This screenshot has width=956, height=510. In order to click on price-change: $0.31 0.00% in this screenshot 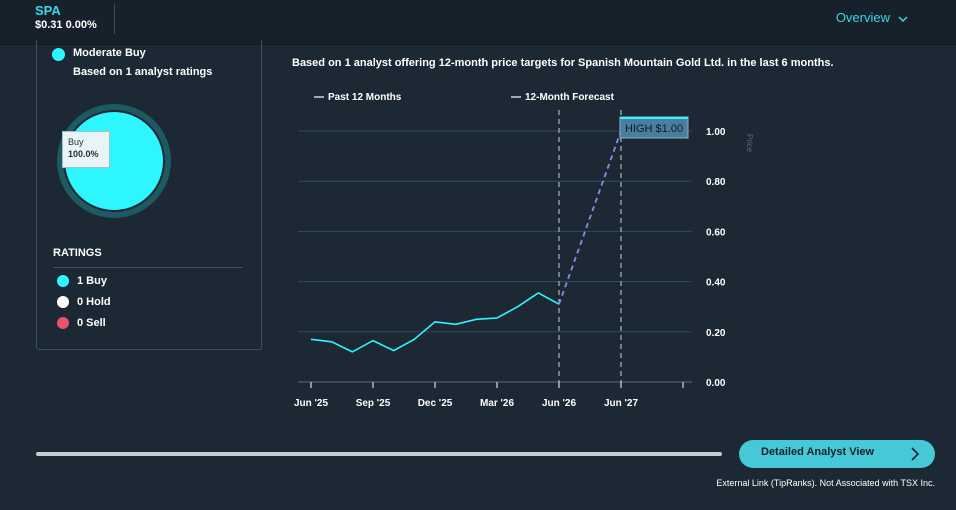, I will do `click(66, 25)`.